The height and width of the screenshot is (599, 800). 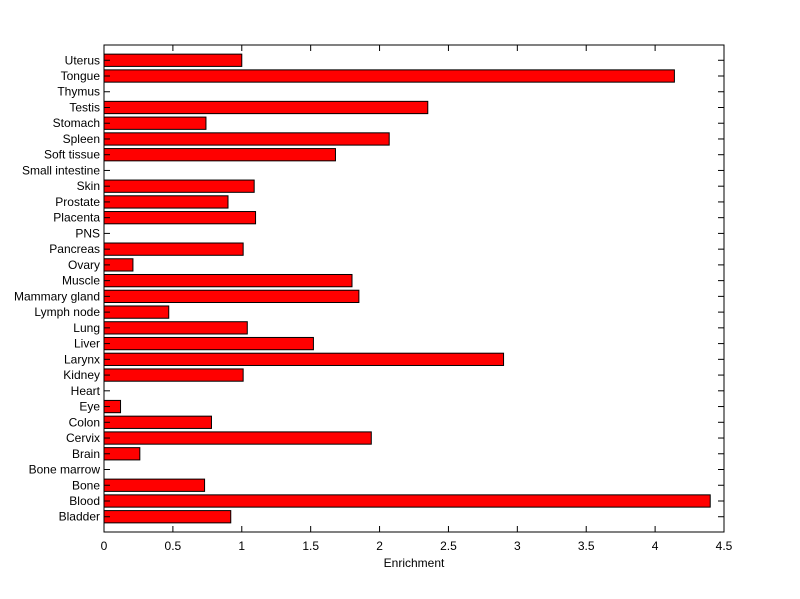 I want to click on bar-larynx, so click(x=304, y=359).